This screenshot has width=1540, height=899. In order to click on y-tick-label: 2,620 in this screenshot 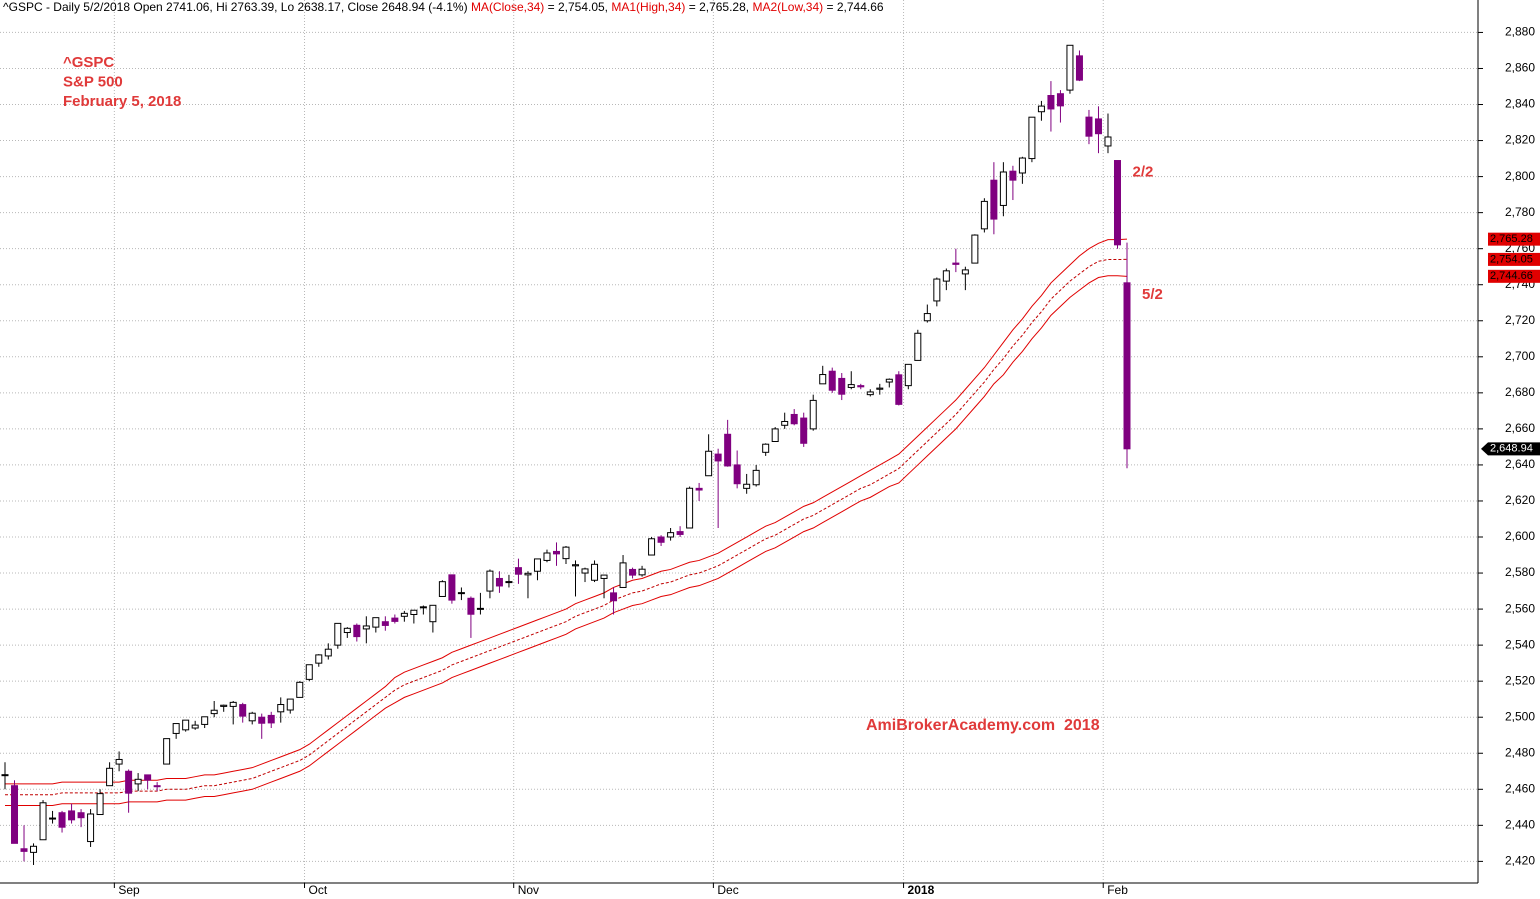, I will do `click(1520, 500)`.